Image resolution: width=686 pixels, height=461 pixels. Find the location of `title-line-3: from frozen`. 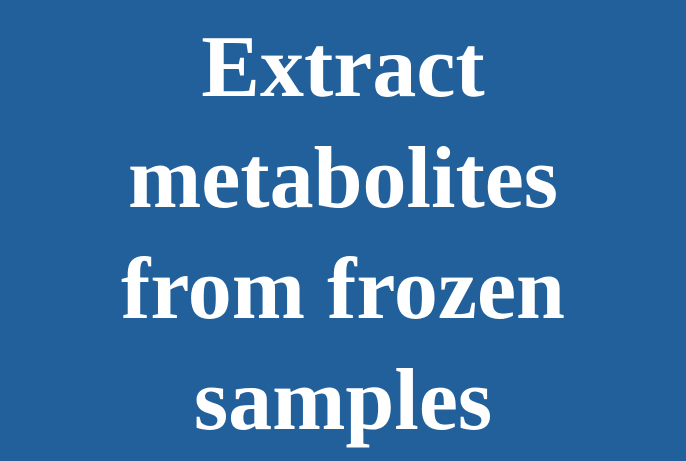

title-line-3: from frozen is located at coordinates (343, 289).